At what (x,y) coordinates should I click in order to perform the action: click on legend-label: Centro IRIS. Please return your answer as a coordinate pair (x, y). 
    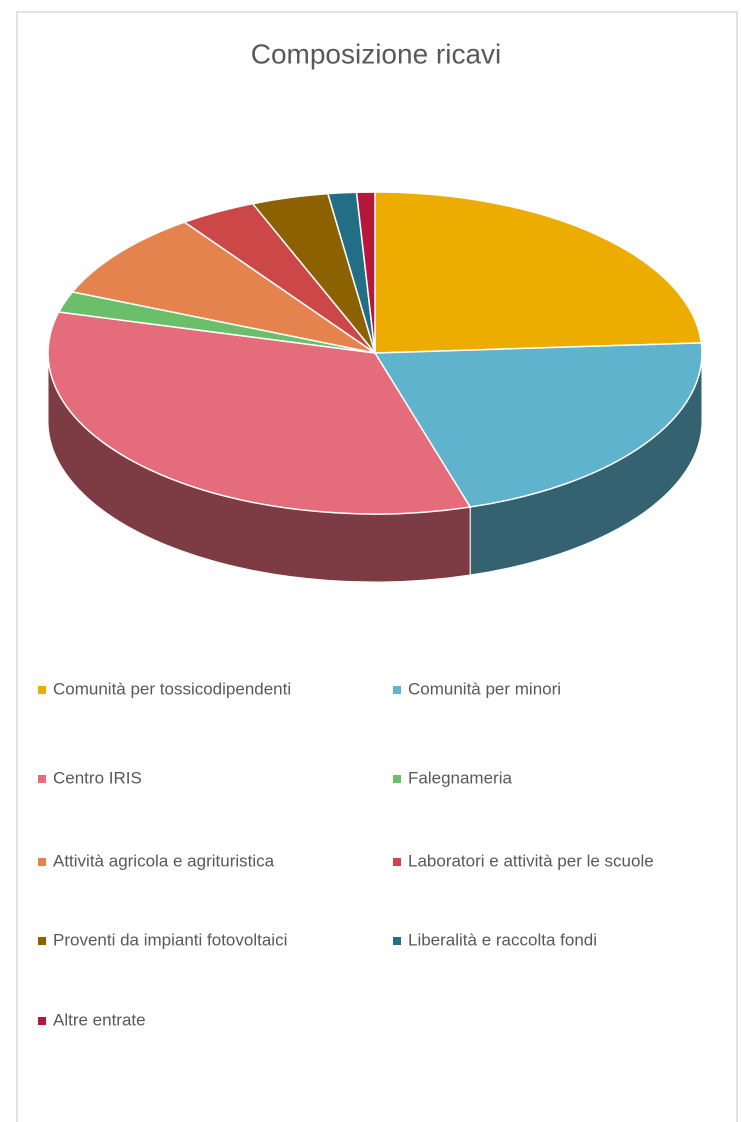
    Looking at the image, I should click on (97, 777).